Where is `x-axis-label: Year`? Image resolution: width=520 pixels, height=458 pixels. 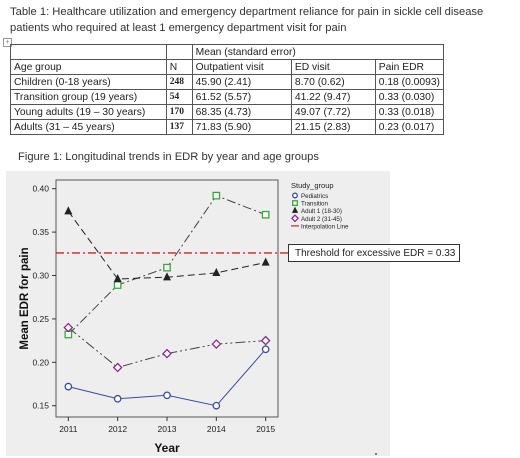
x-axis-label: Year is located at coordinates (167, 448).